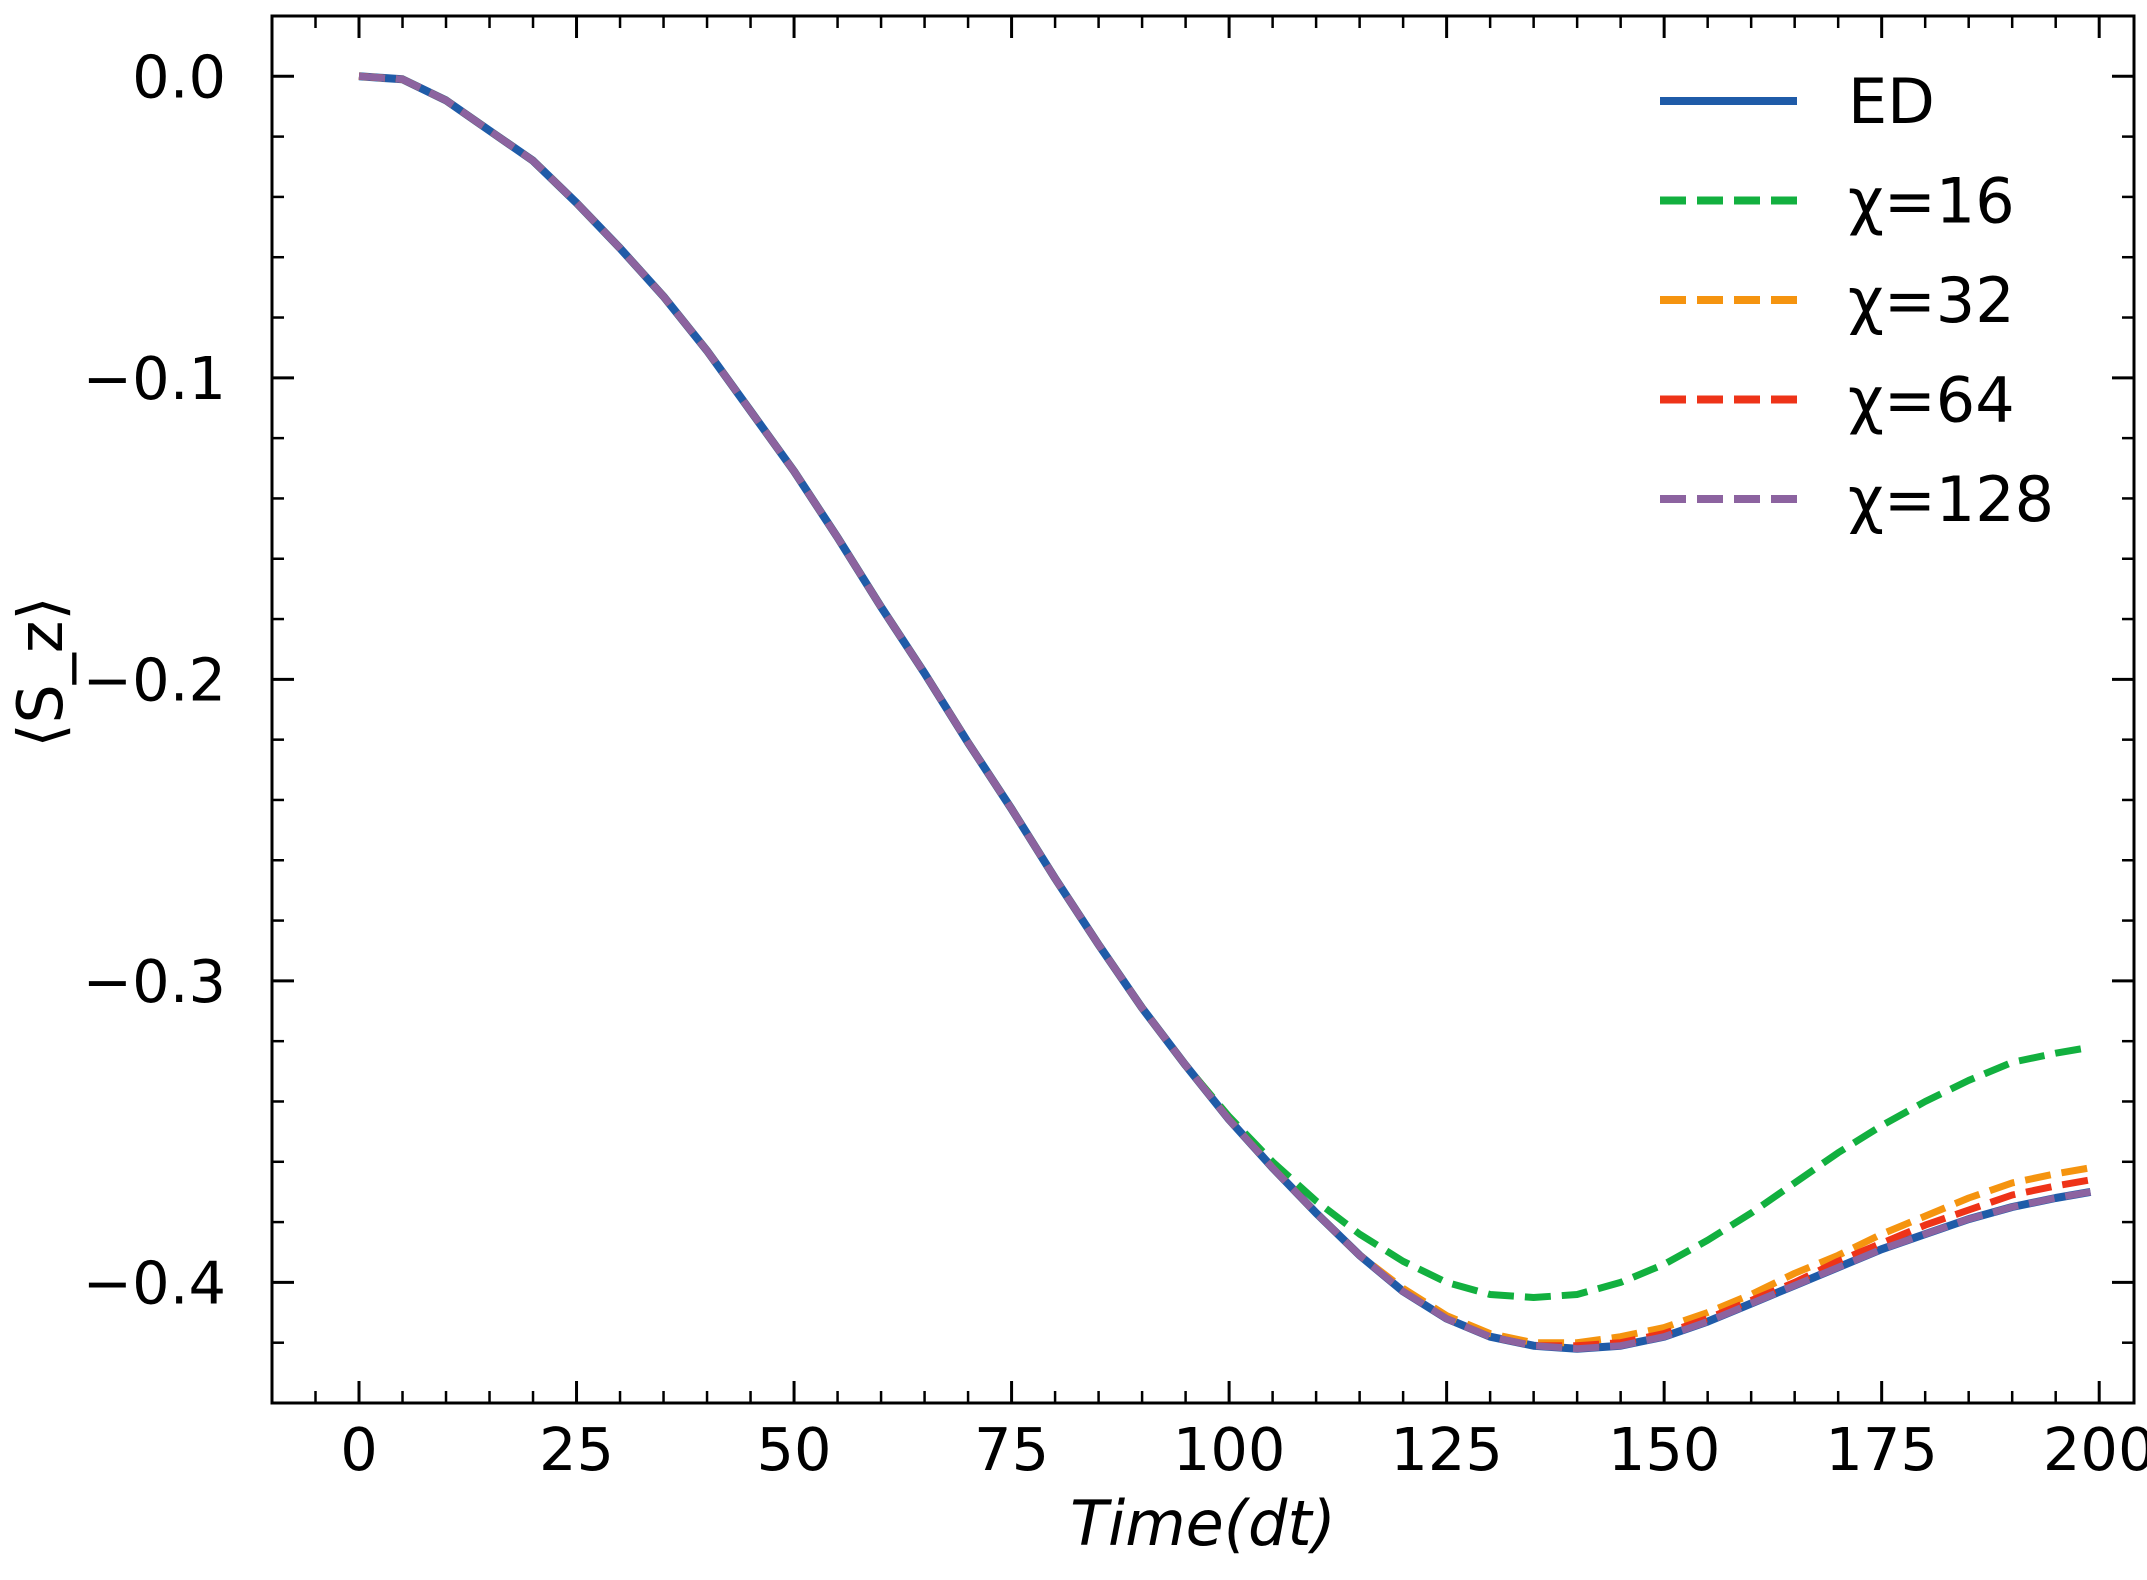  I want to click on x-tick-label: 50, so click(794, 1449).